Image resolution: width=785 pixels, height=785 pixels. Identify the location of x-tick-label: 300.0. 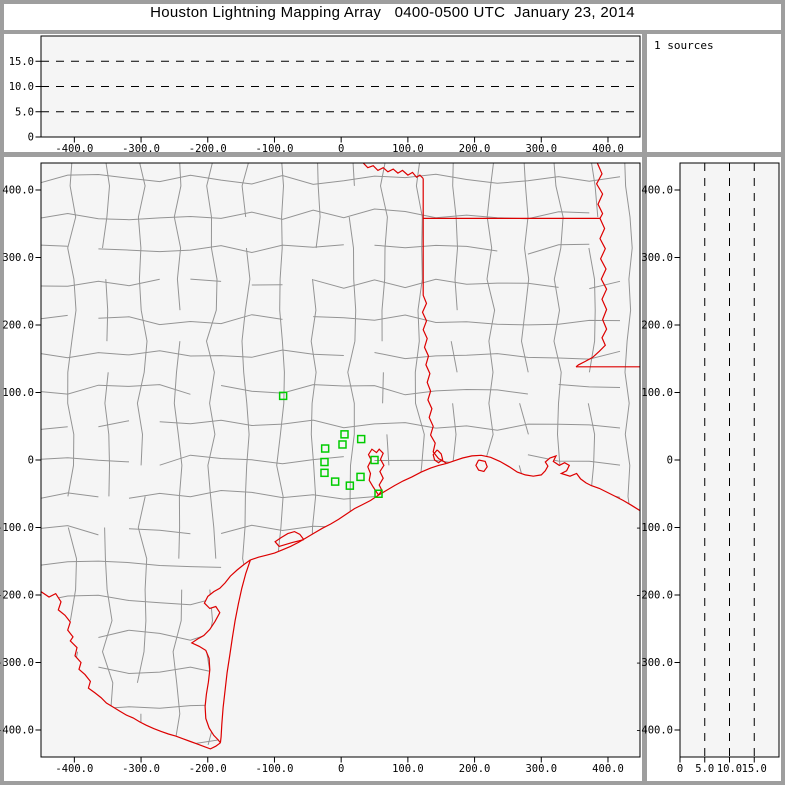
(541, 149).